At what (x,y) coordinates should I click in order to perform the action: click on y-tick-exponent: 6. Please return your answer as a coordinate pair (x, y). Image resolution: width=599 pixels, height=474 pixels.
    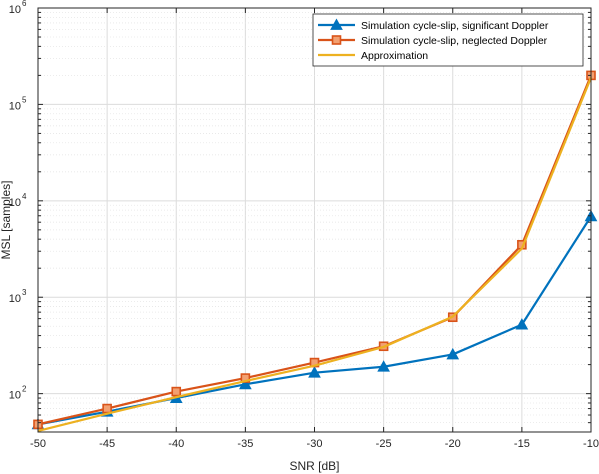
    Looking at the image, I should click on (24, 4).